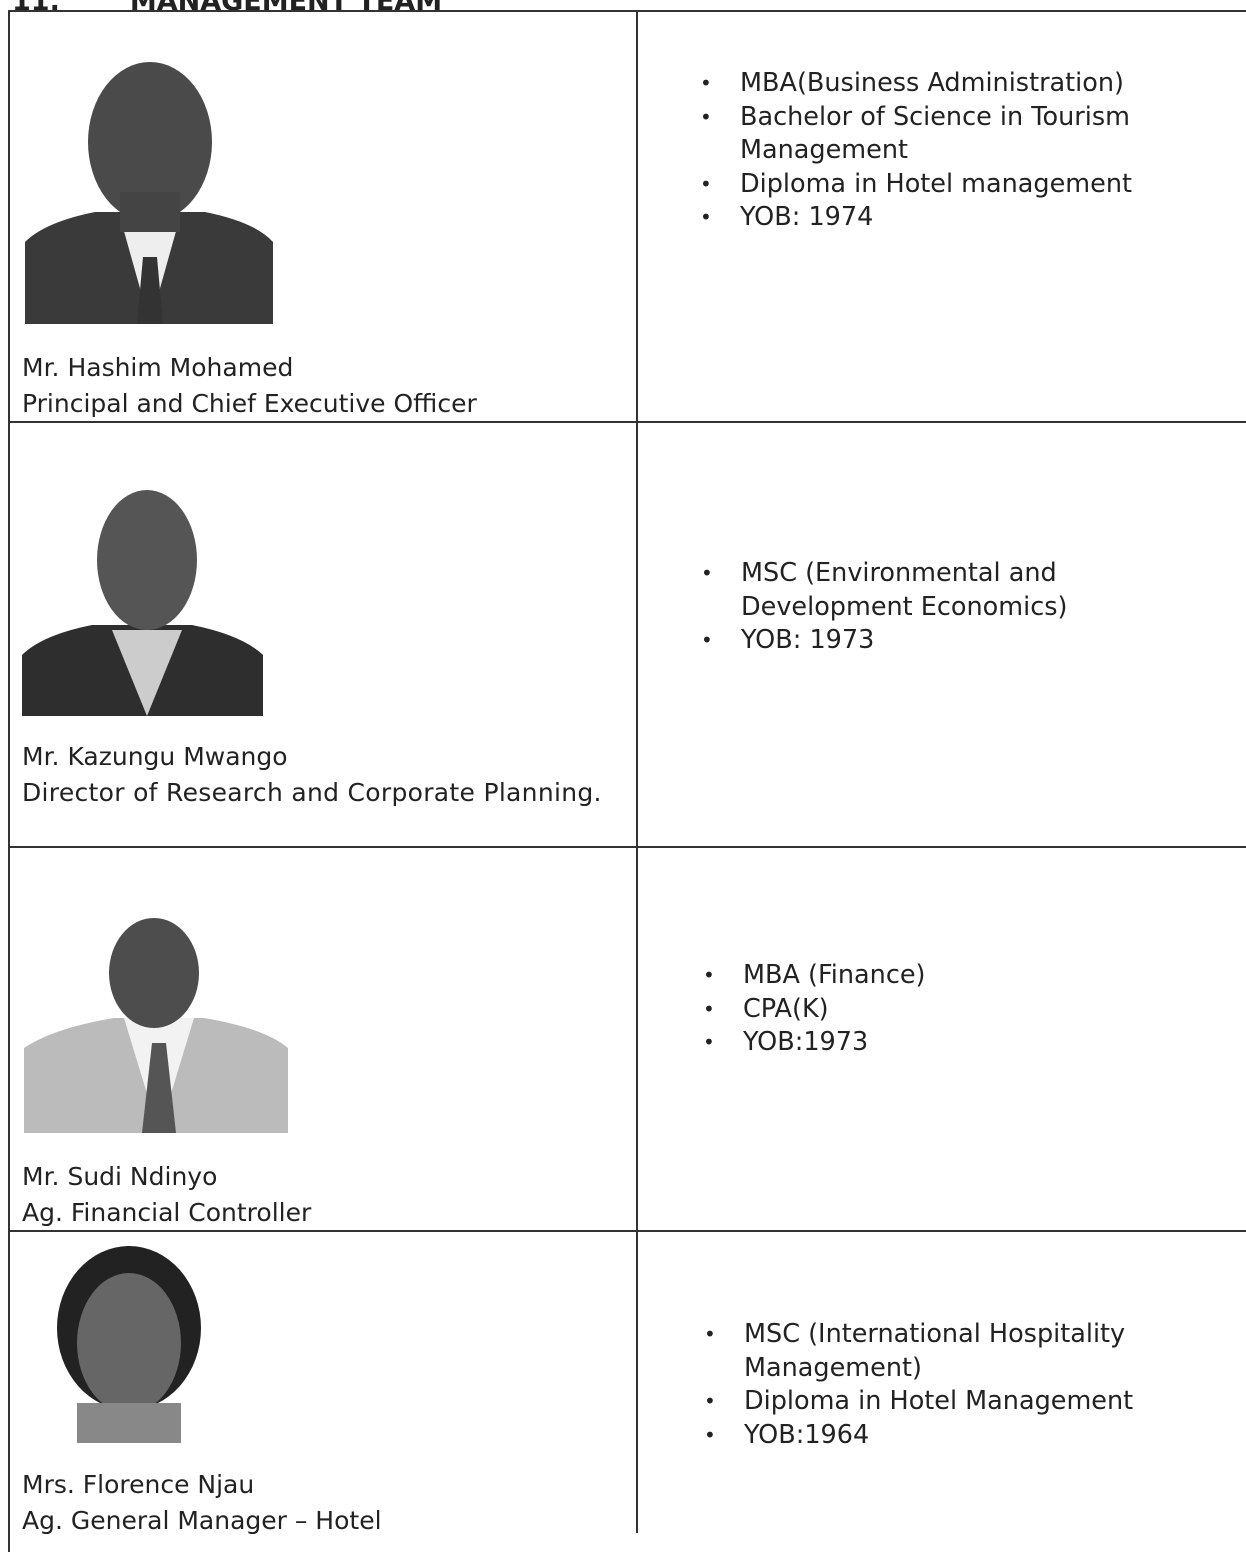 The width and height of the screenshot is (1246, 1552). What do you see at coordinates (286, 8) in the screenshot?
I see `heading-title: MANAGEMENT TEAM` at bounding box center [286, 8].